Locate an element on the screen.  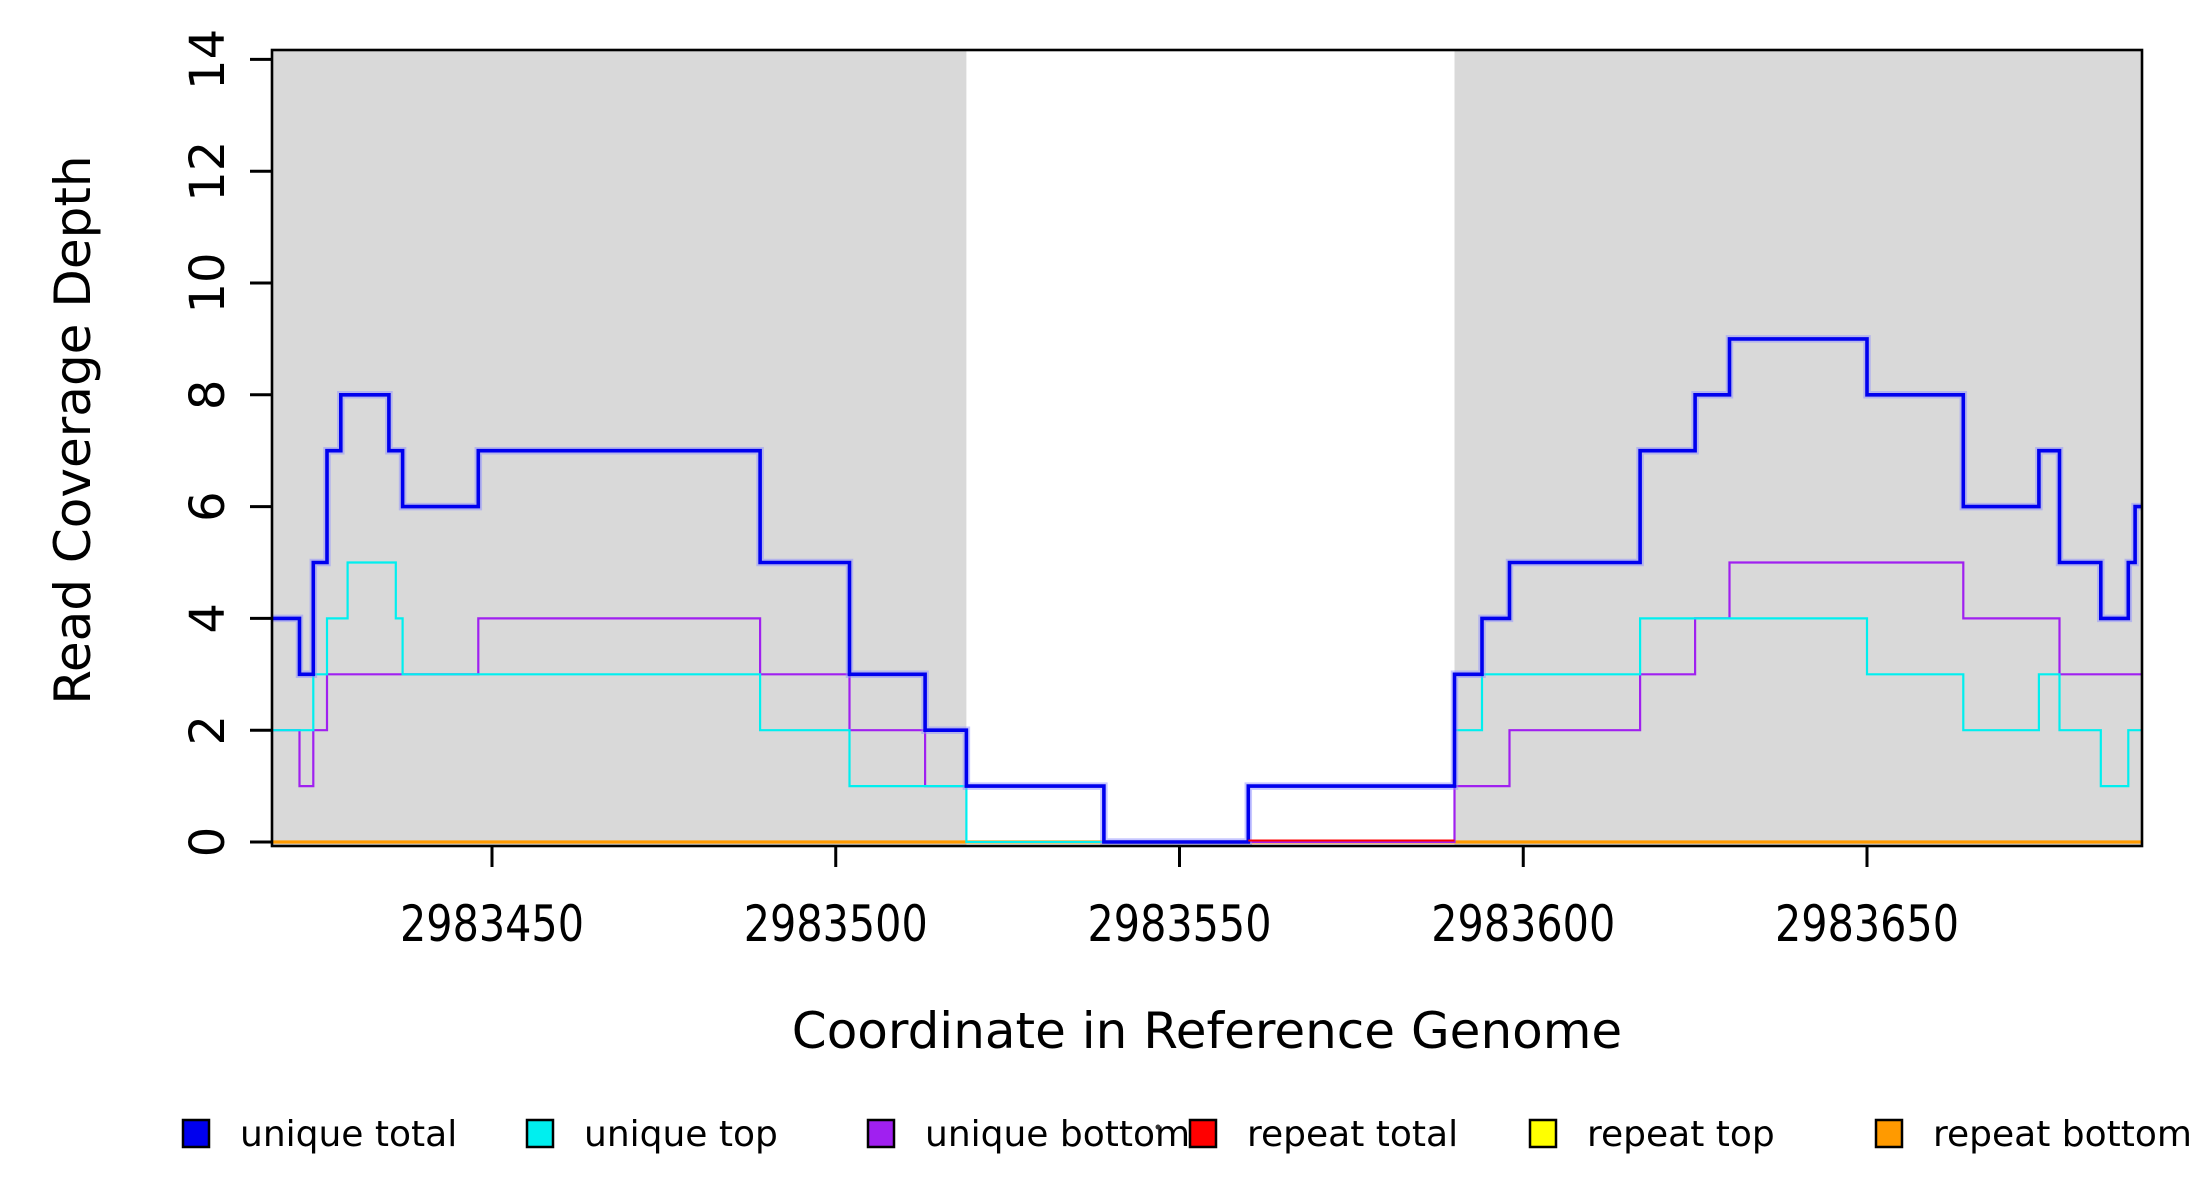
y-tick-label: 10 is located at coordinates (208, 282).